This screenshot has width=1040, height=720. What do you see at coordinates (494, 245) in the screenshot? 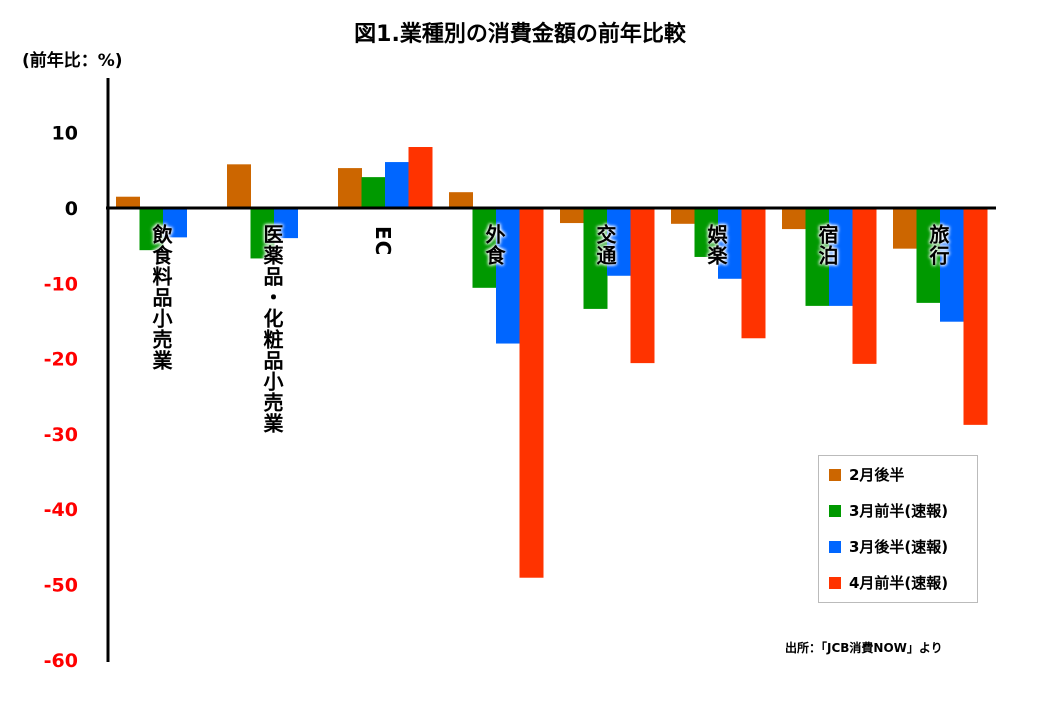
I see `category-label: 外食` at bounding box center [494, 245].